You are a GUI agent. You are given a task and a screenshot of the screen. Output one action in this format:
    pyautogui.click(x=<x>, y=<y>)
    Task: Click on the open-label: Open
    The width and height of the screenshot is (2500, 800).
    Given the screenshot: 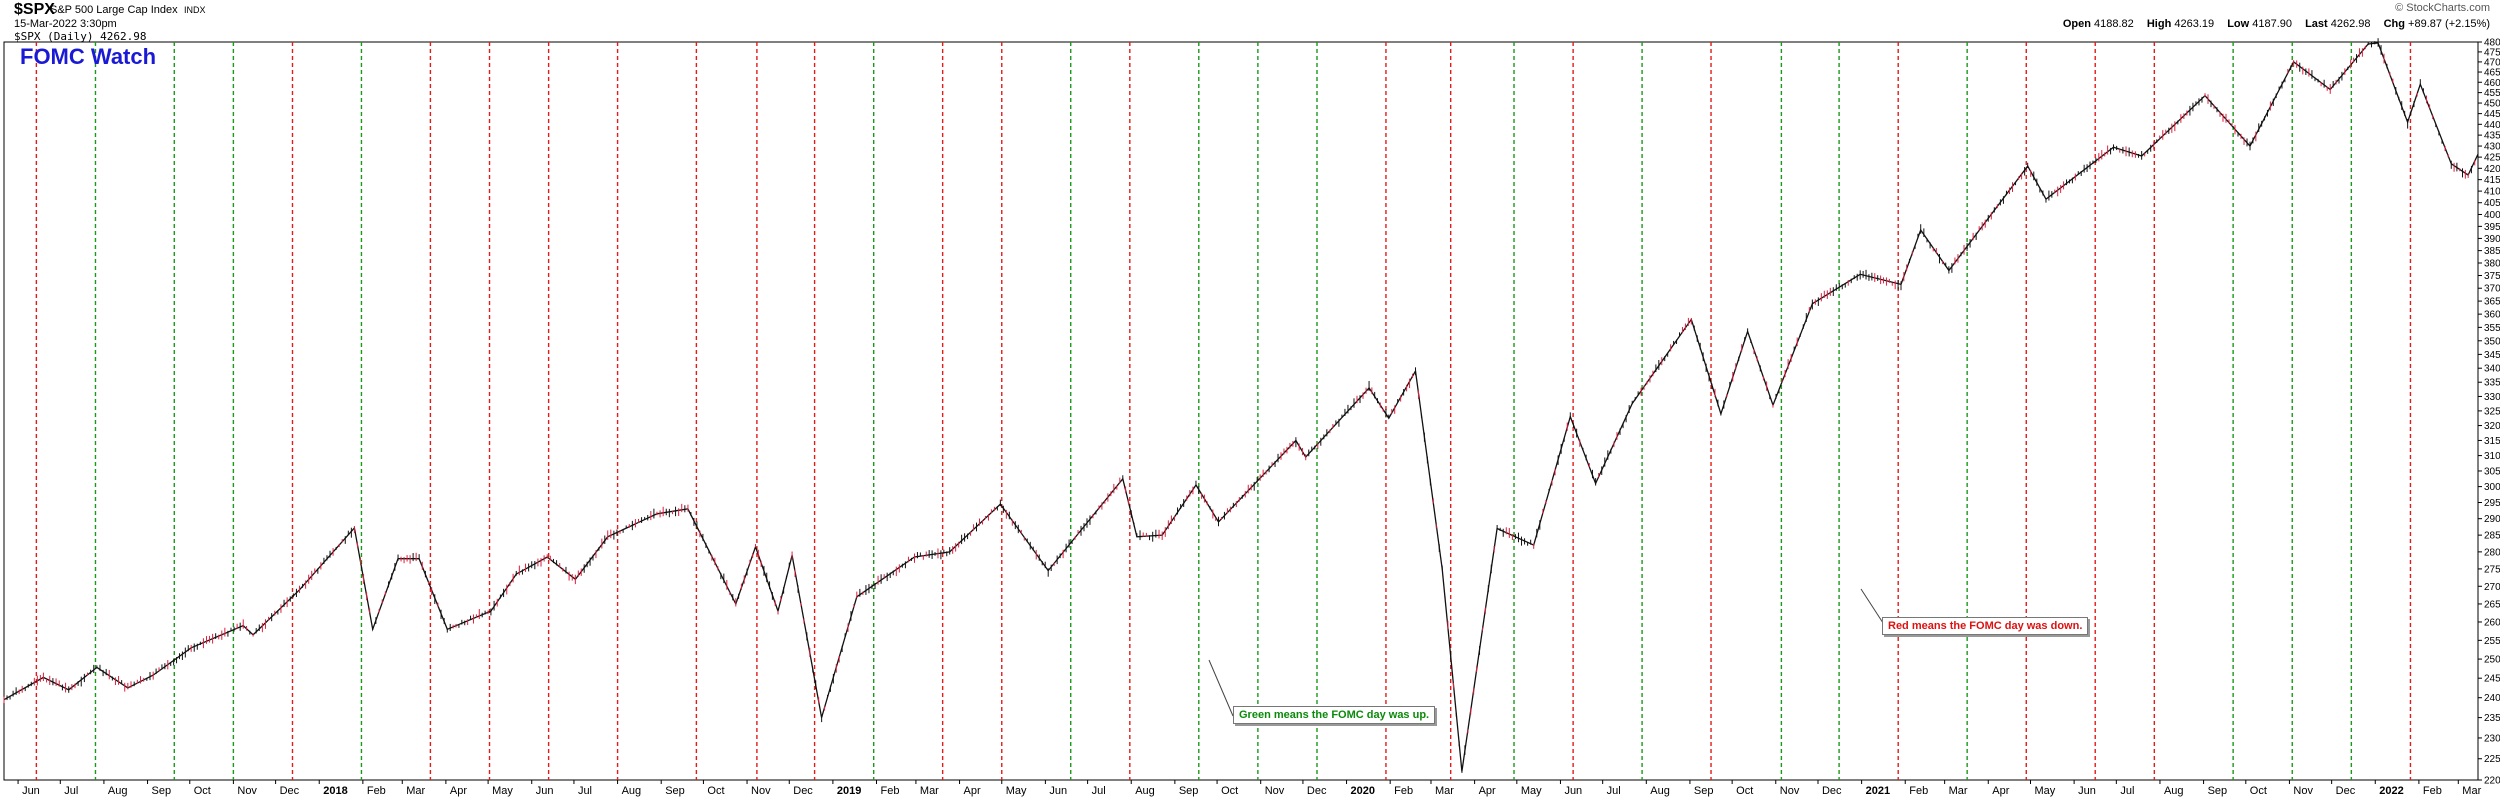 What is the action you would take?
    pyautogui.click(x=2076, y=24)
    